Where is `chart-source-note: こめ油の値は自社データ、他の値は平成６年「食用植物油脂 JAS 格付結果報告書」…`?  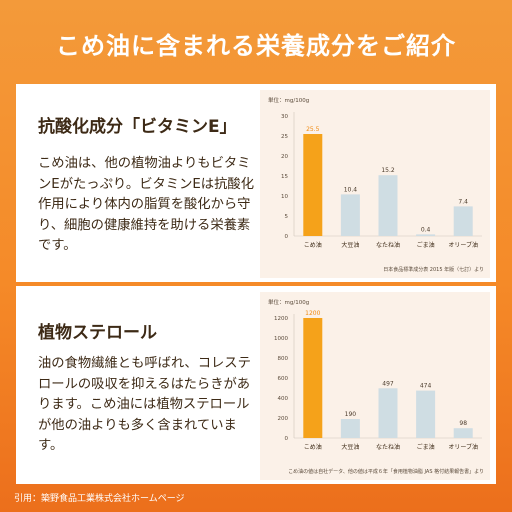
chart-source-note: こめ油の値は自社データ、他の値は平成６年「食用植物油脂 JAS 格付結果報告書」… is located at coordinates (386, 471).